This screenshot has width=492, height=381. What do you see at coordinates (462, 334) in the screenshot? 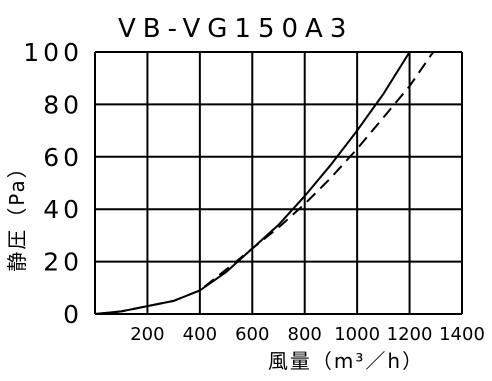
I see `x-tick-label: 1400` at bounding box center [462, 334].